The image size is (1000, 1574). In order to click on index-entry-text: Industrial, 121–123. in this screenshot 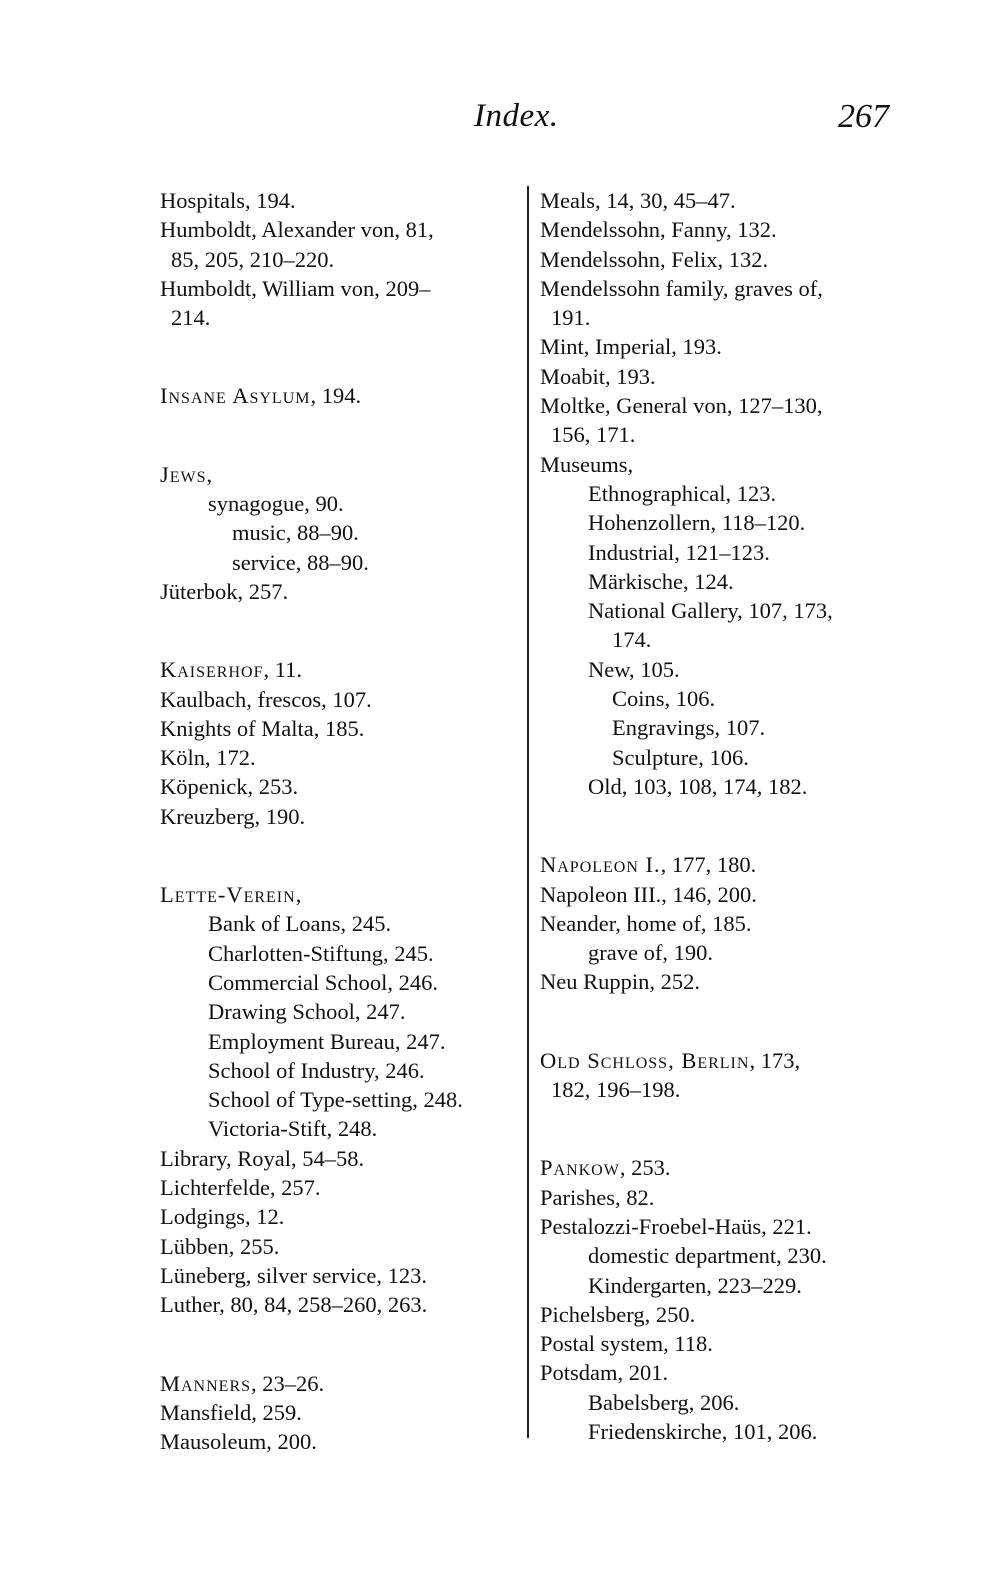, I will do `click(679, 552)`.